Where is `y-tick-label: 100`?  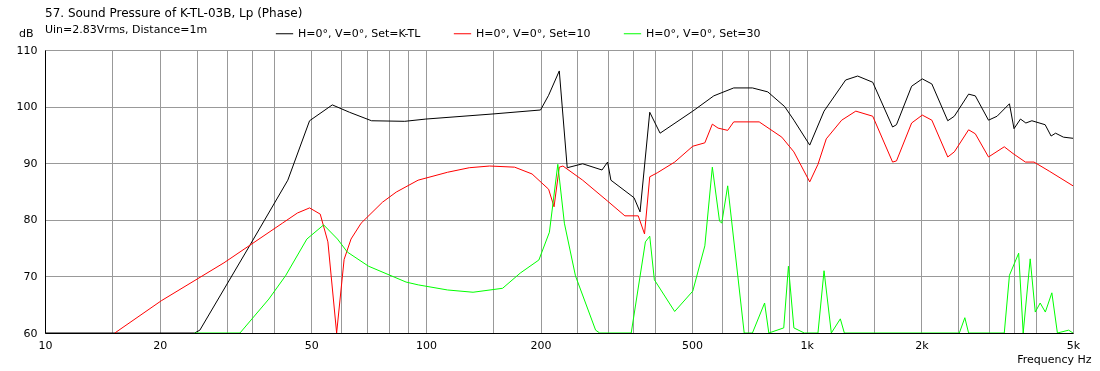 y-tick-label: 100 is located at coordinates (27, 107).